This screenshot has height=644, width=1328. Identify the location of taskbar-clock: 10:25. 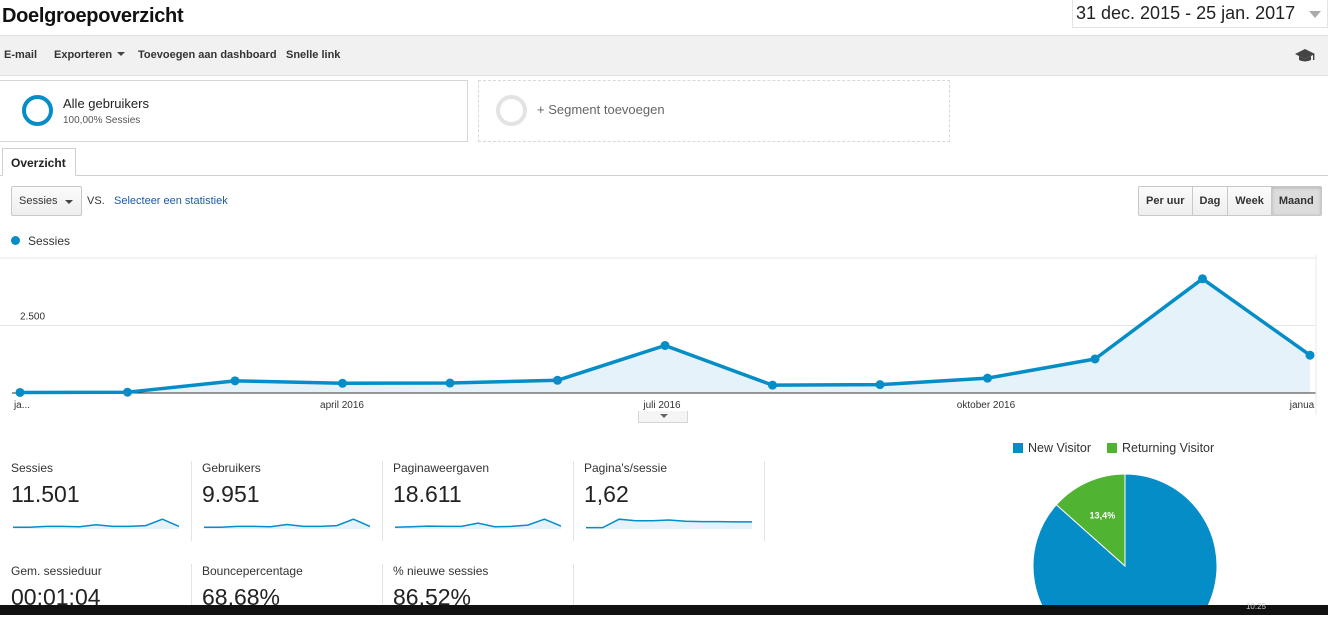
(1255, 606).